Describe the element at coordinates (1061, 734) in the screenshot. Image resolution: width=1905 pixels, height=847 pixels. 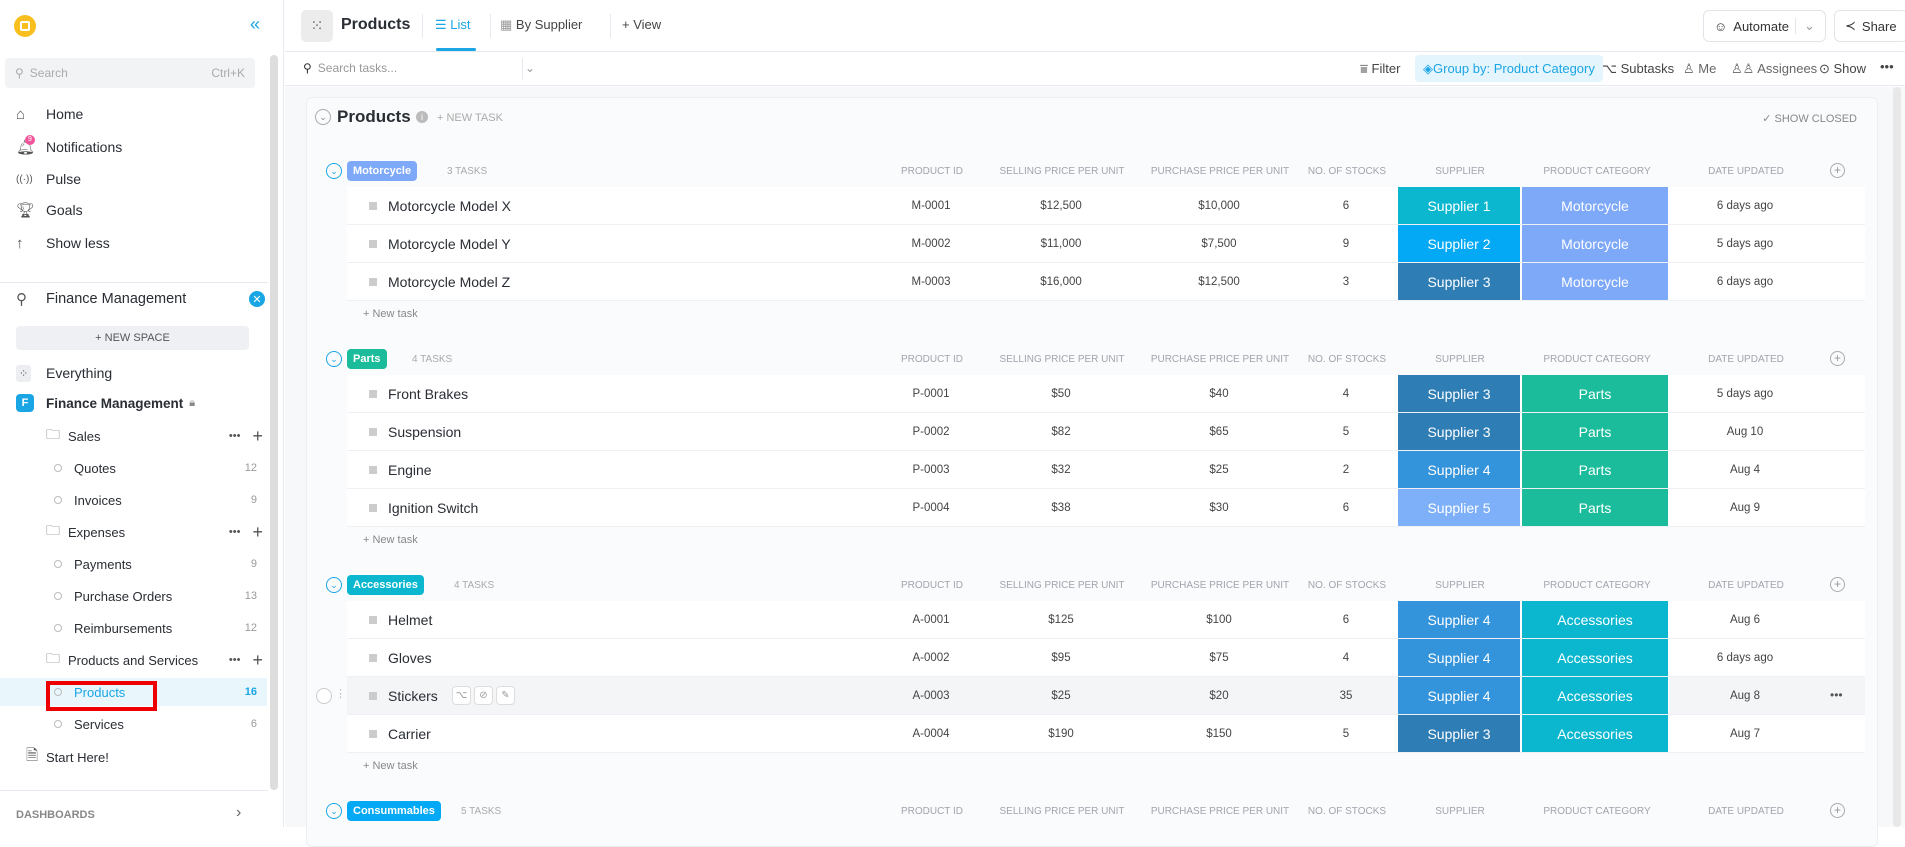
I see `cell-sell: $190` at that location.